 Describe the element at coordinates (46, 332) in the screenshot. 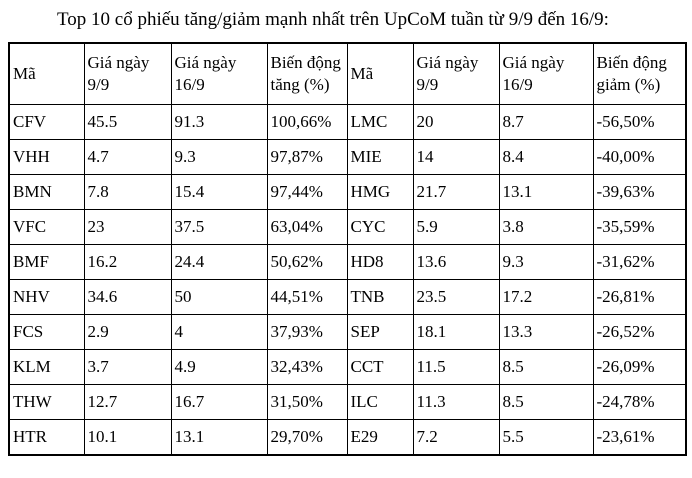

I see `gainers-symbol-cell: FCS` at that location.